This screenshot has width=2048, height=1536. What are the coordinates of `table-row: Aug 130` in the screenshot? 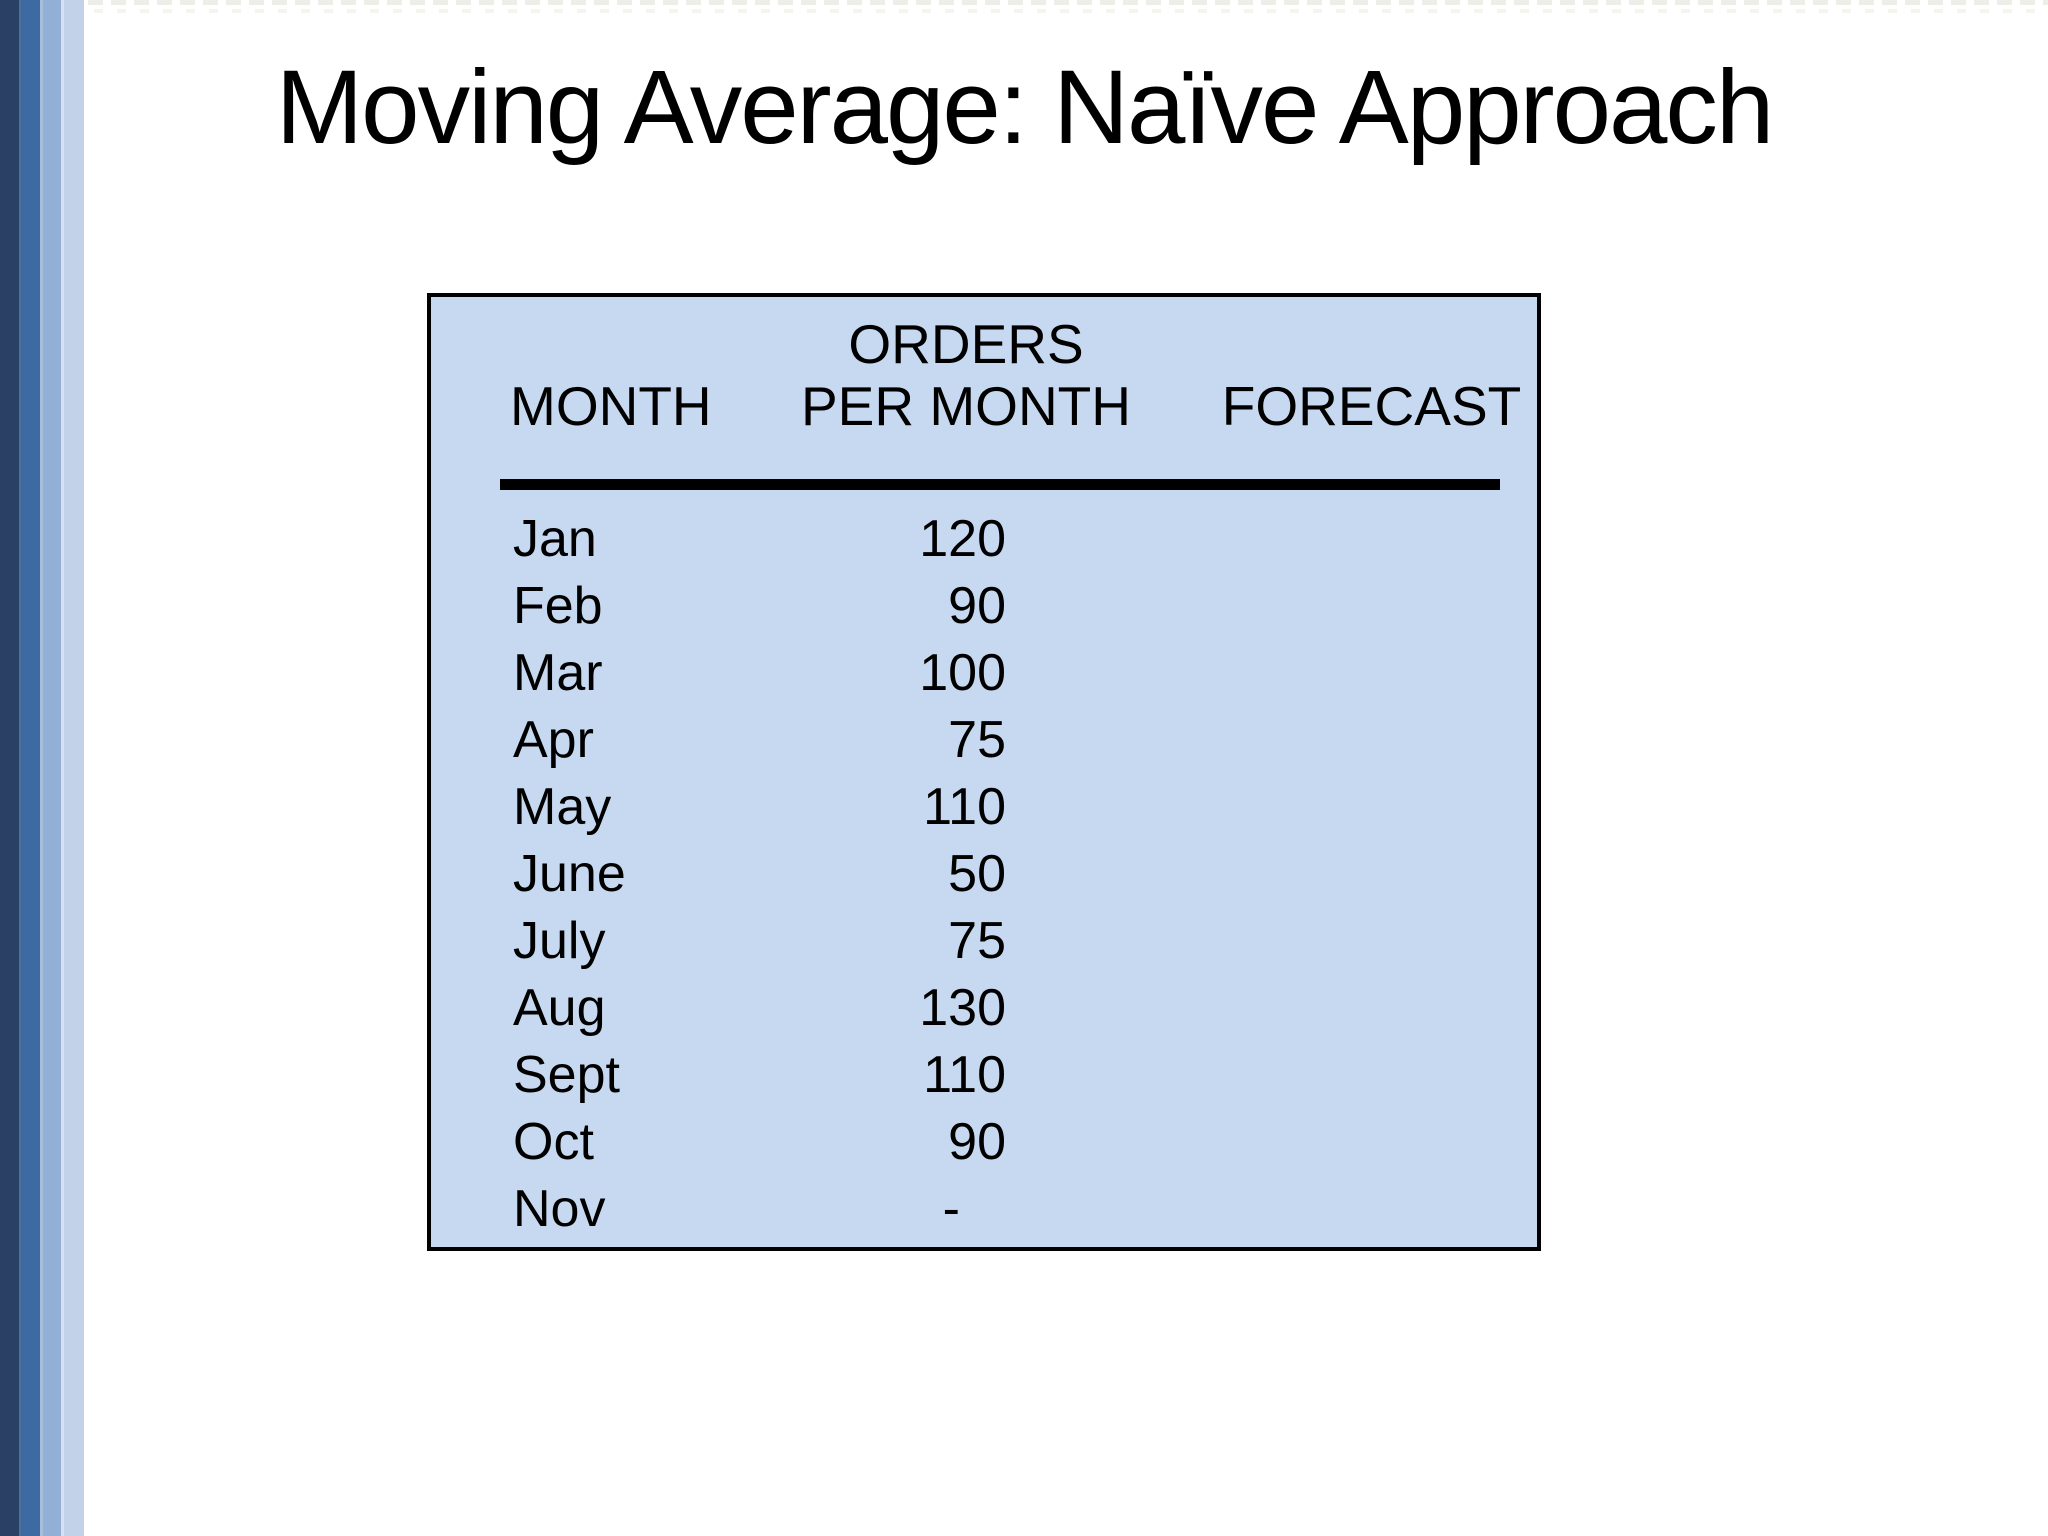 It's located at (984, 1008).